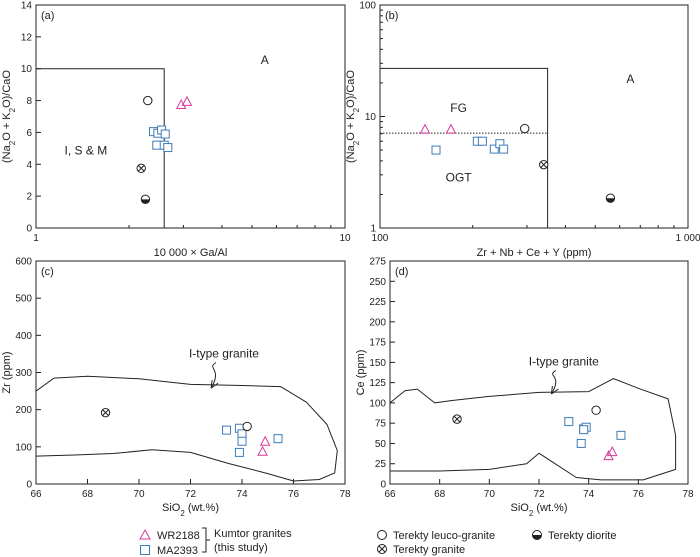  What do you see at coordinates (380, 238) in the screenshot?
I see `x-tick-label: 100` at bounding box center [380, 238].